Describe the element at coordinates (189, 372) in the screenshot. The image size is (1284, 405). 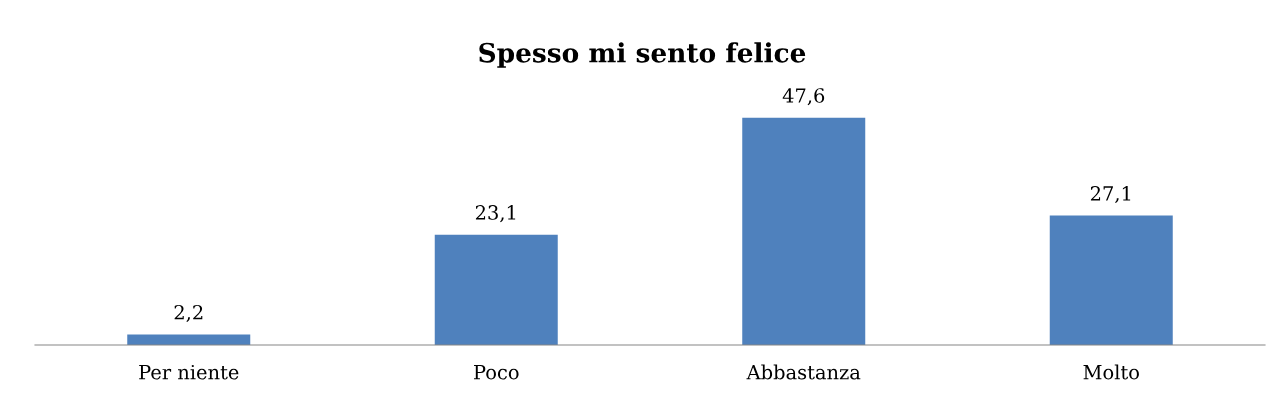
I see `x-tick-label: Per niente` at that location.